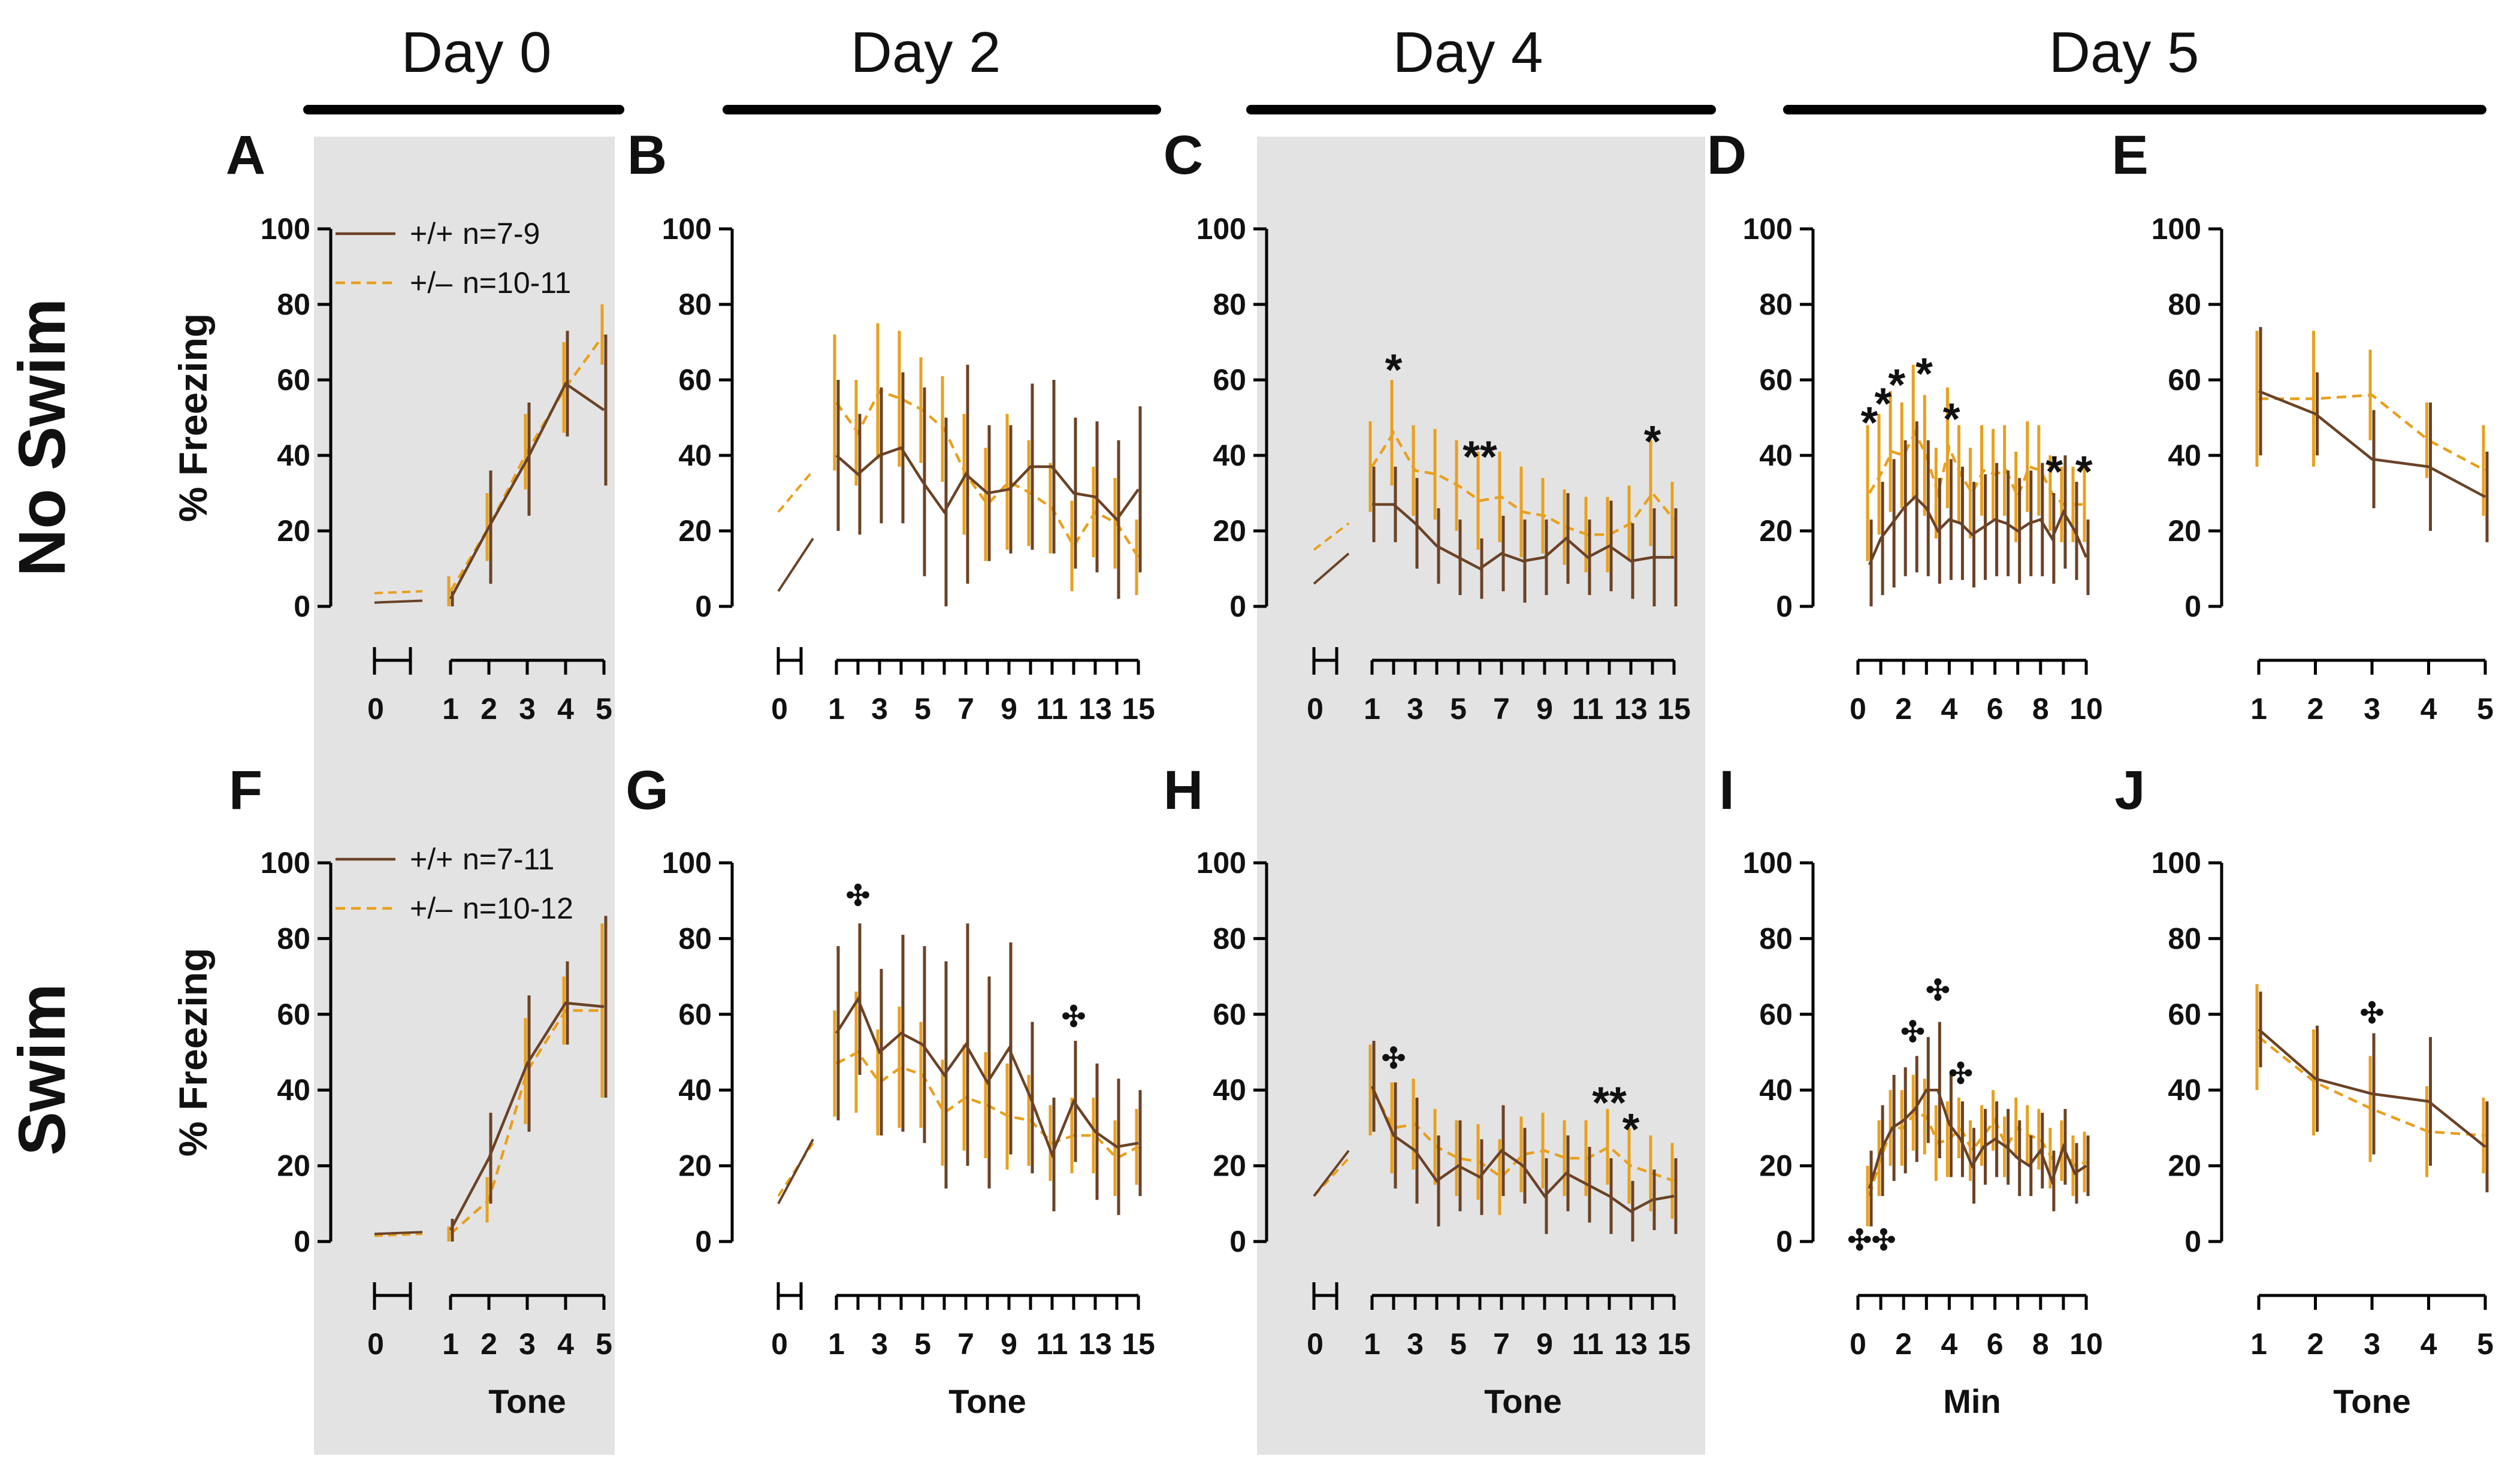 This screenshot has width=2520, height=1471. I want to click on legend-genotype: +/+, so click(432, 859).